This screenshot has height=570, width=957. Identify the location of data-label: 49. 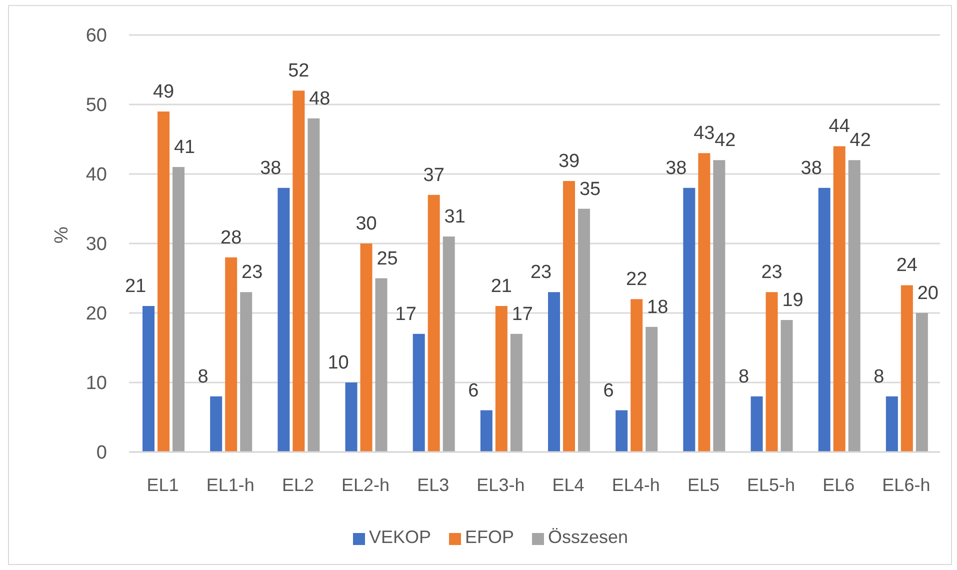
(163, 91).